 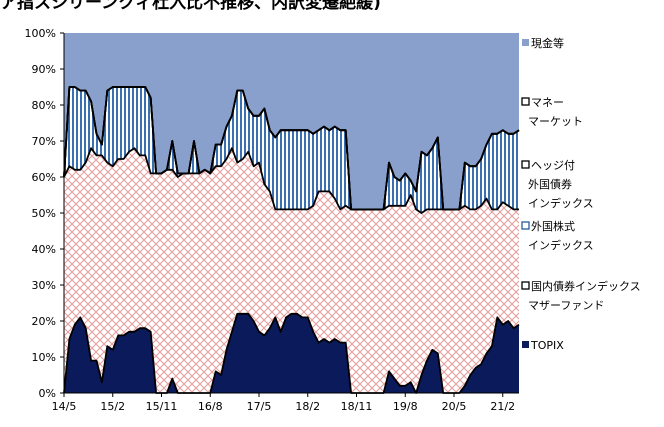 I want to click on x-tick-label: 17/5, so click(x=259, y=406).